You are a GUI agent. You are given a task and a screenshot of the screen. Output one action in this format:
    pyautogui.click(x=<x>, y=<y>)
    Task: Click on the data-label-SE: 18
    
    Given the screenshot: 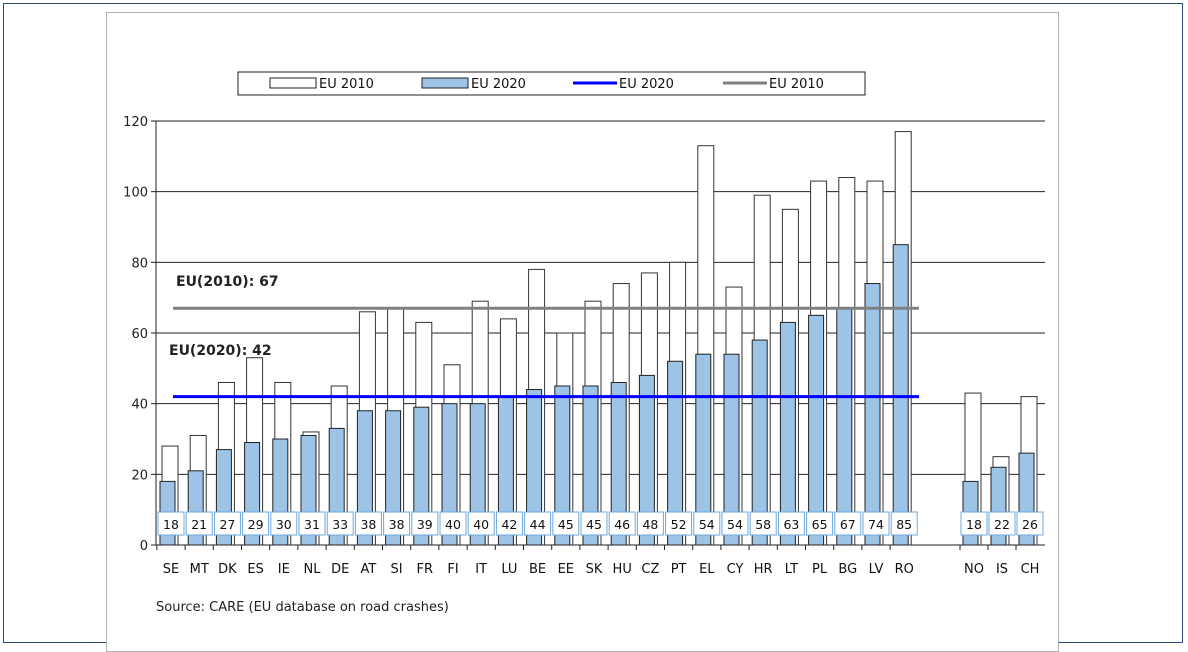 What is the action you would take?
    pyautogui.click(x=171, y=524)
    